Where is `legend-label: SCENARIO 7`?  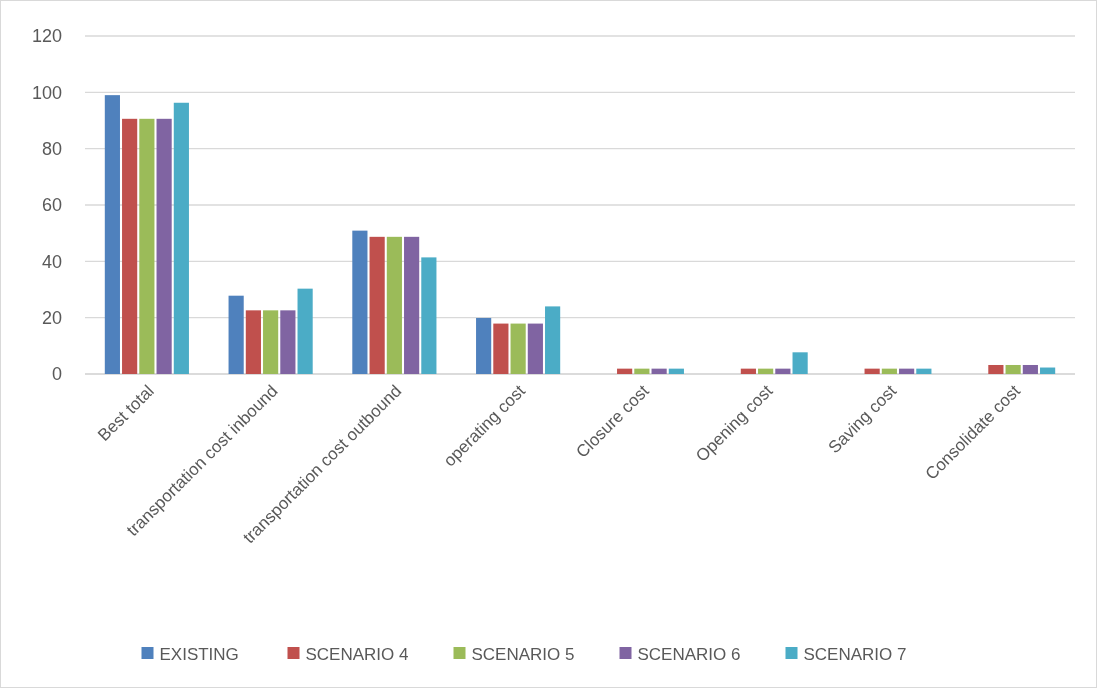 legend-label: SCENARIO 7 is located at coordinates (855, 654).